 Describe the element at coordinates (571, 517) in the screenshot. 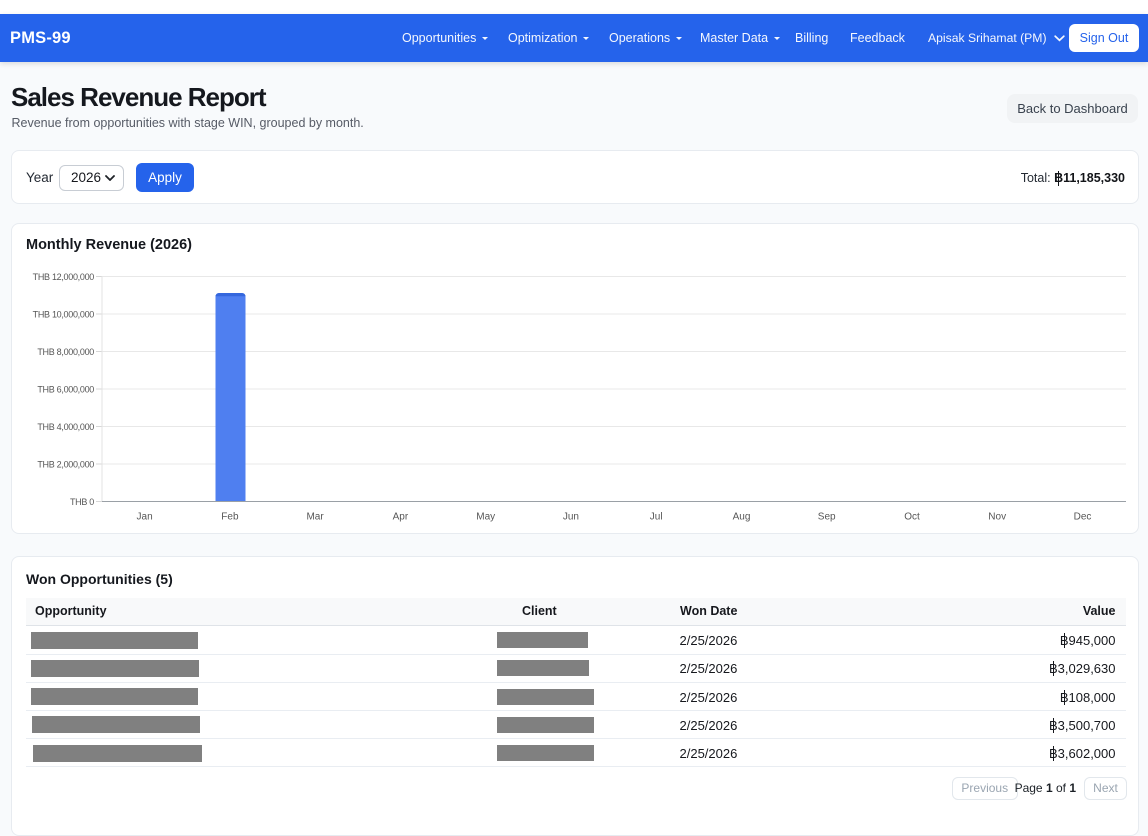

I see `svg-text: Jun` at that location.